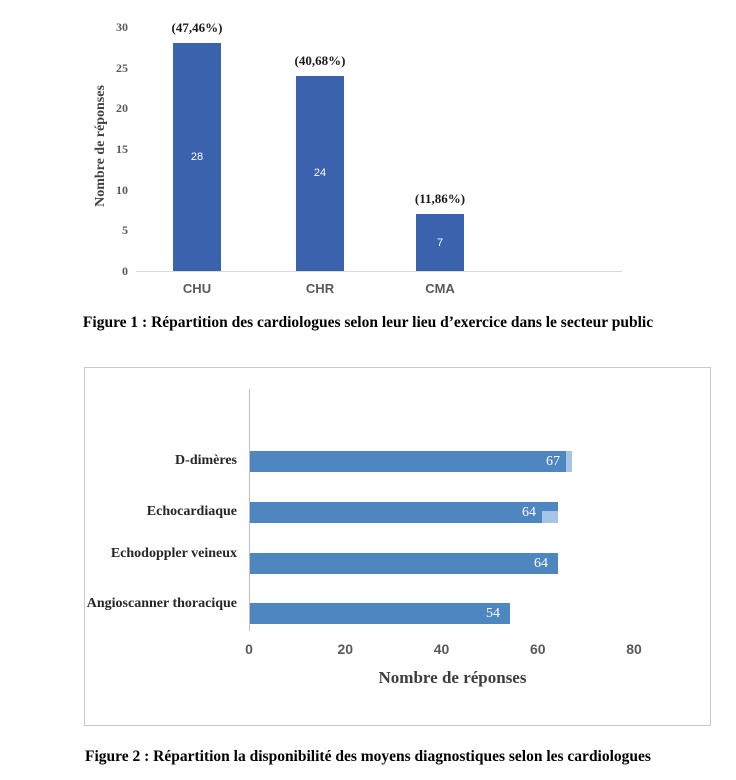 The image size is (736, 780). What do you see at coordinates (380, 613) in the screenshot?
I see `figure2-bar: 54` at bounding box center [380, 613].